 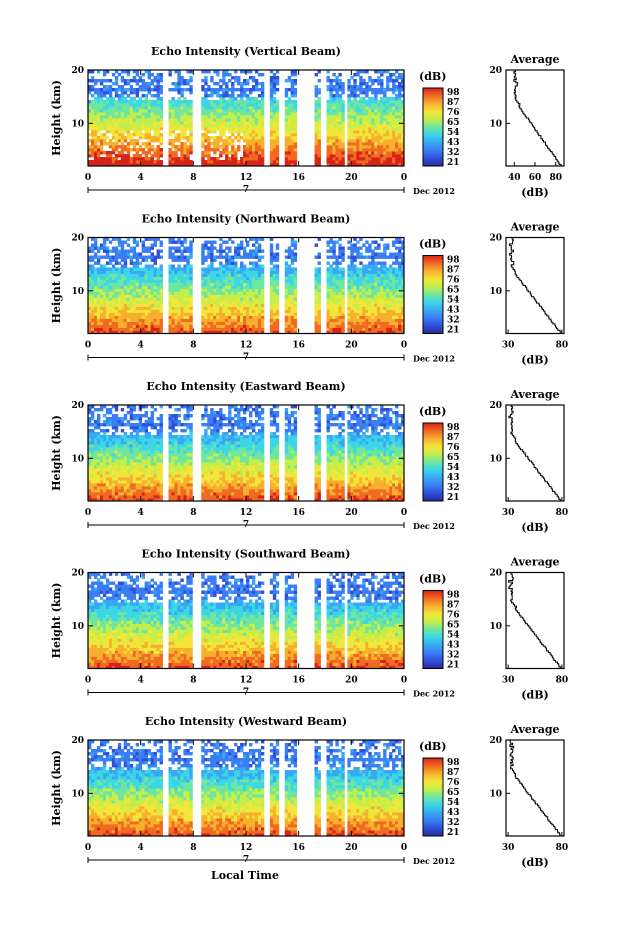 I want to click on profile-x-tick-label: 40, so click(x=514, y=178).